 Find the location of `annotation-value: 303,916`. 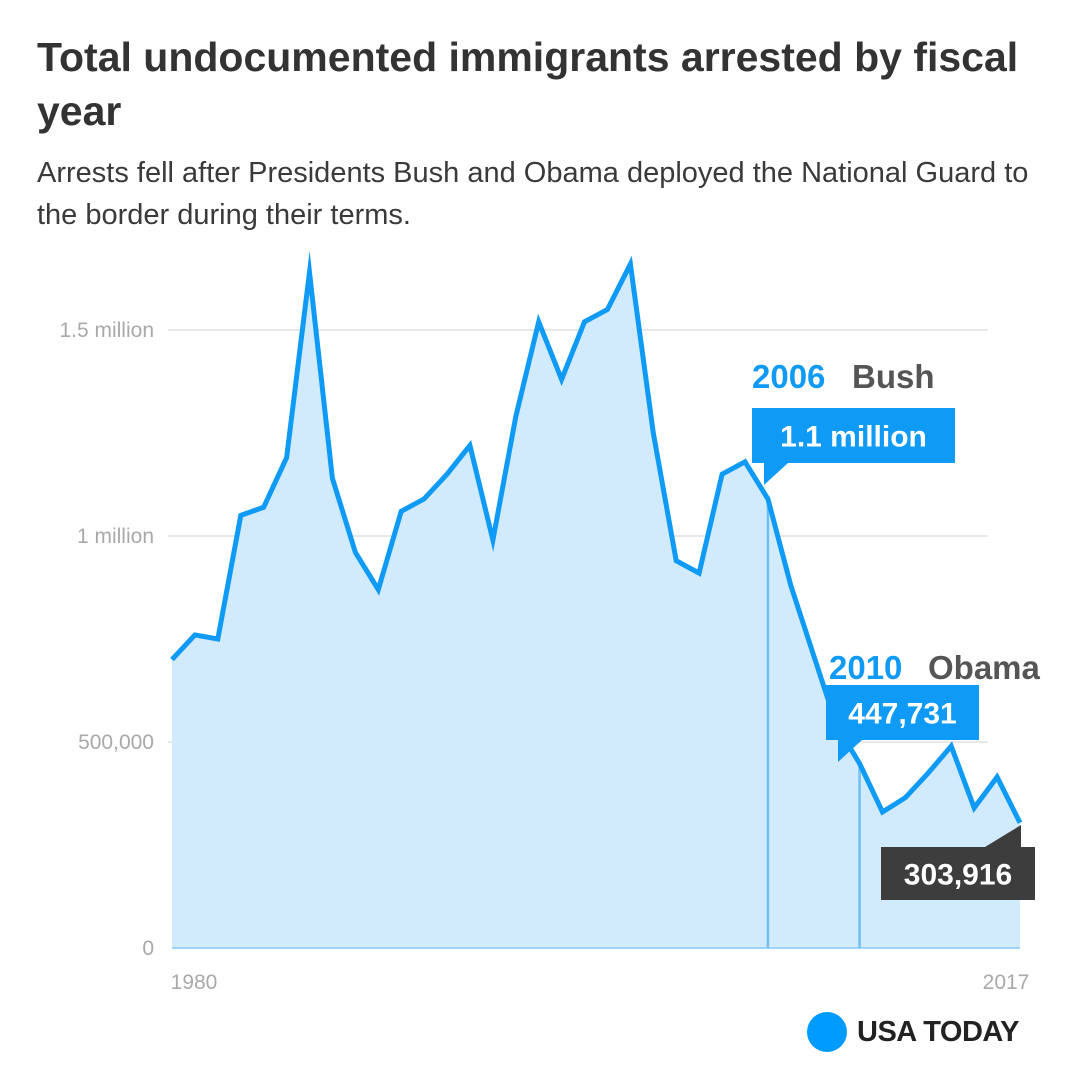

annotation-value: 303,916 is located at coordinates (958, 875).